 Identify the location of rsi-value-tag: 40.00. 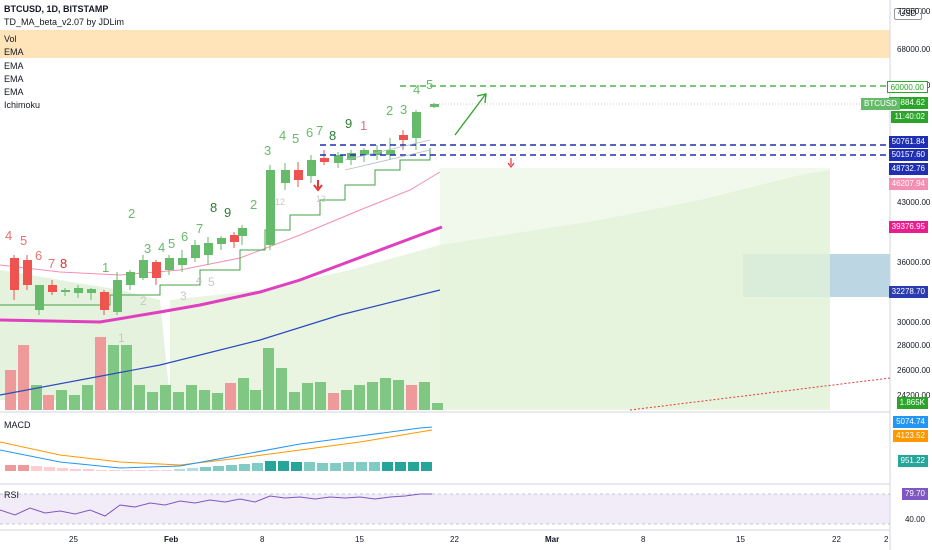
(914, 519).